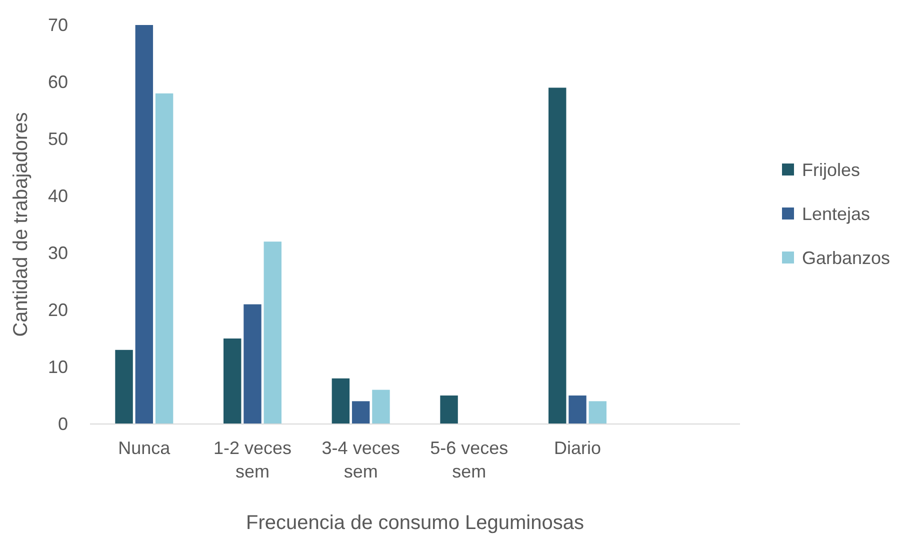 This screenshot has height=535, width=906. Describe the element at coordinates (58, 196) in the screenshot. I see `y-tick-label: 40` at that location.